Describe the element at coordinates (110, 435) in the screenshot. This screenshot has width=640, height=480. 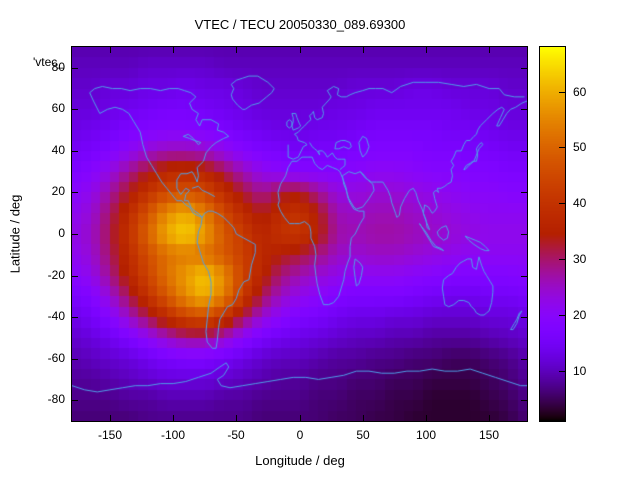
I see `x-tick-label: -150` at that location.